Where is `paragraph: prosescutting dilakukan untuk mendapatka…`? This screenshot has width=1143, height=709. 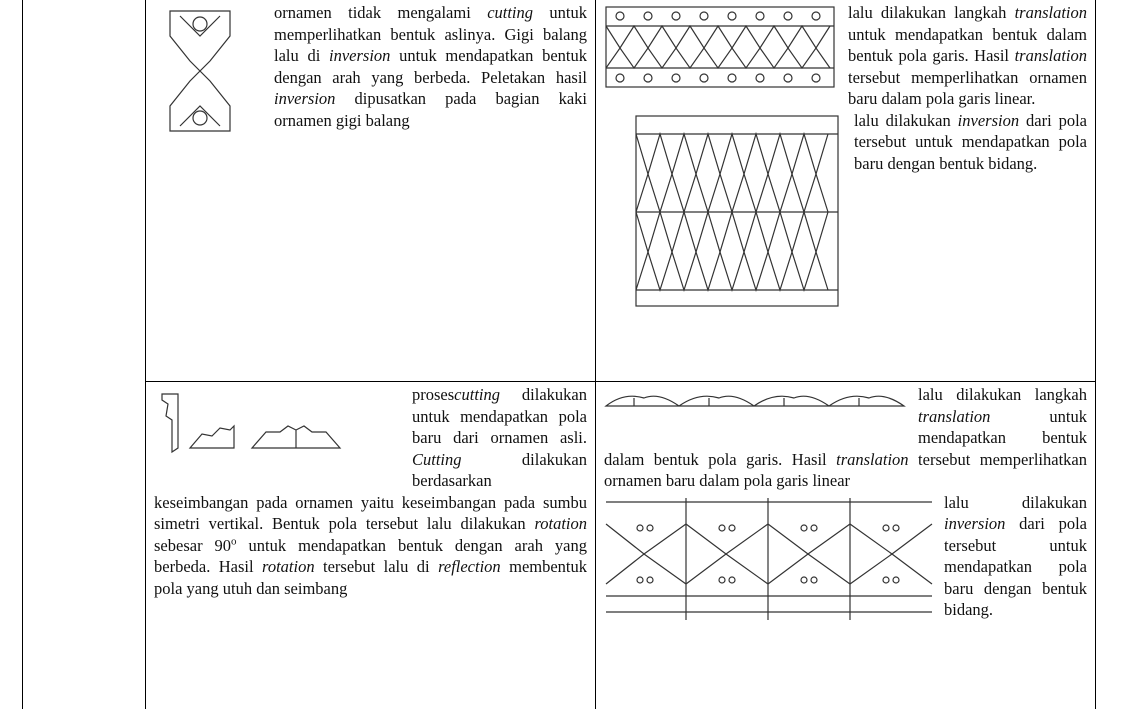 paragraph: prosescutting dilakukan untuk mendapatka… is located at coordinates (370, 491).